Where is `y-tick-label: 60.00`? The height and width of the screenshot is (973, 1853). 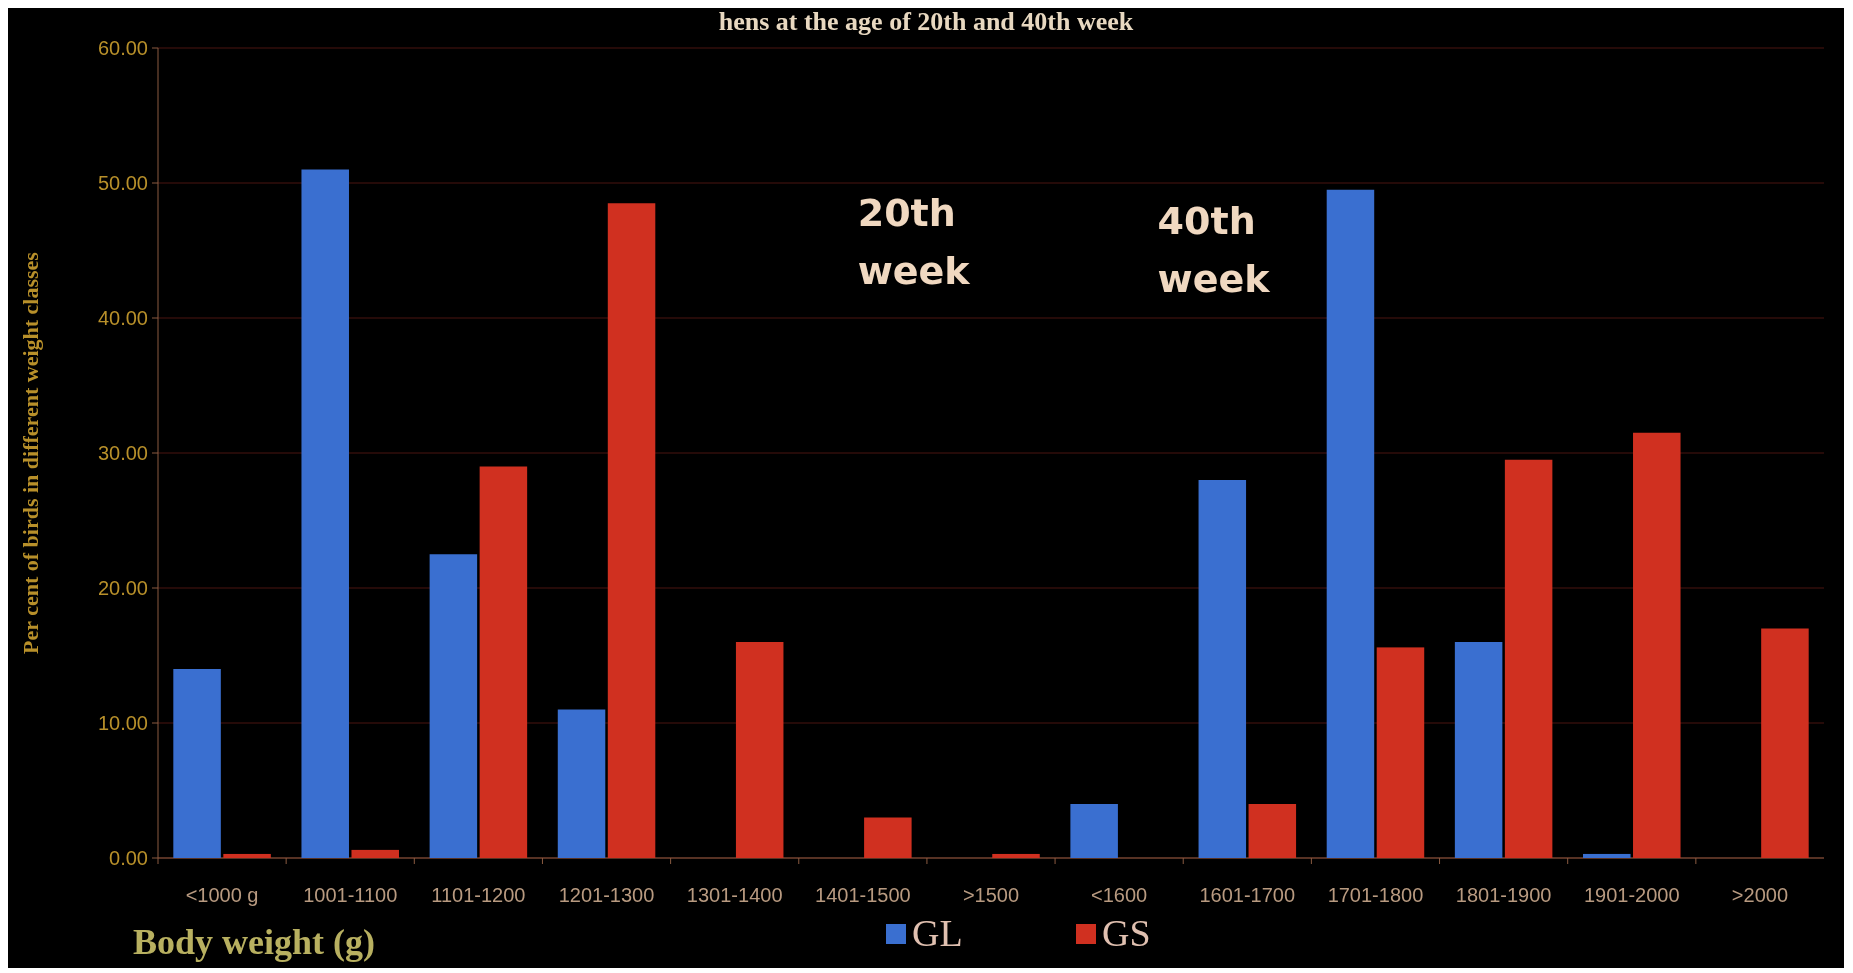
y-tick-label: 60.00 is located at coordinates (122, 48).